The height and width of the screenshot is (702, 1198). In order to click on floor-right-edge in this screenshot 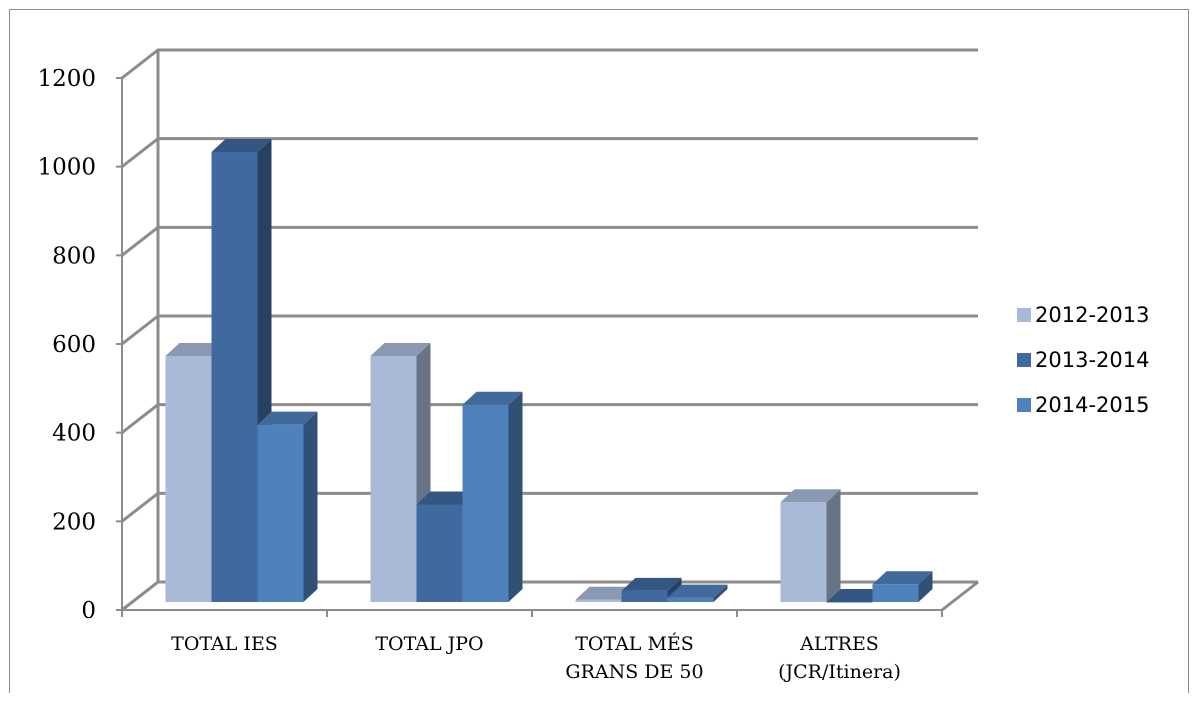, I will do `click(960, 596)`.